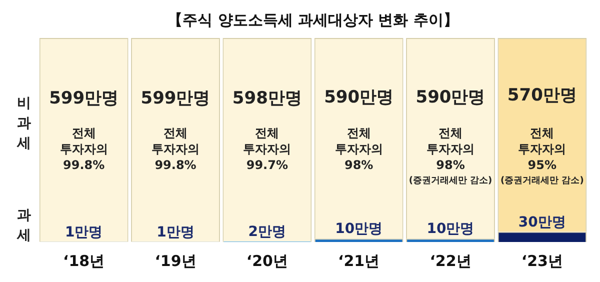  Describe the element at coordinates (267, 149) in the screenshot. I see `annotation: 전체 투자자의 99.7%` at that location.